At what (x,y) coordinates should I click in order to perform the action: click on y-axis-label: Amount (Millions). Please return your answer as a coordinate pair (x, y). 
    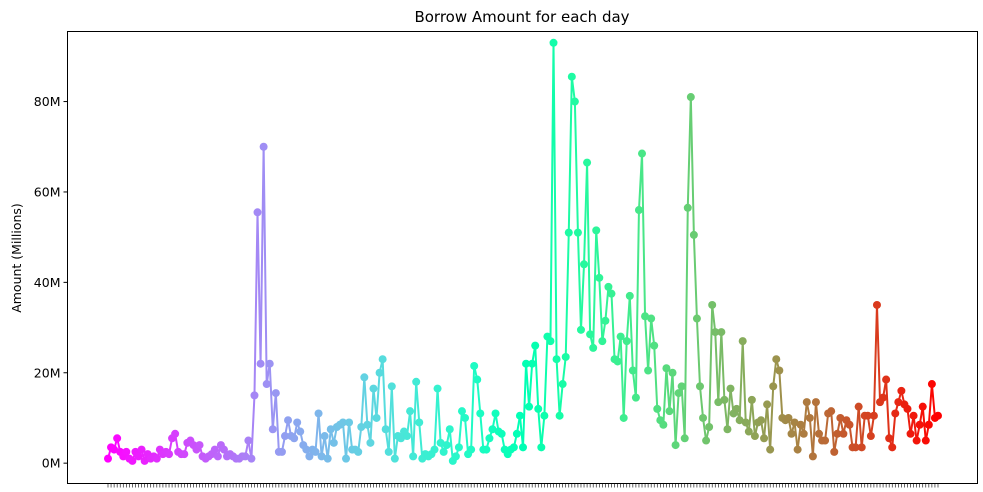
    Looking at the image, I should click on (16, 258).